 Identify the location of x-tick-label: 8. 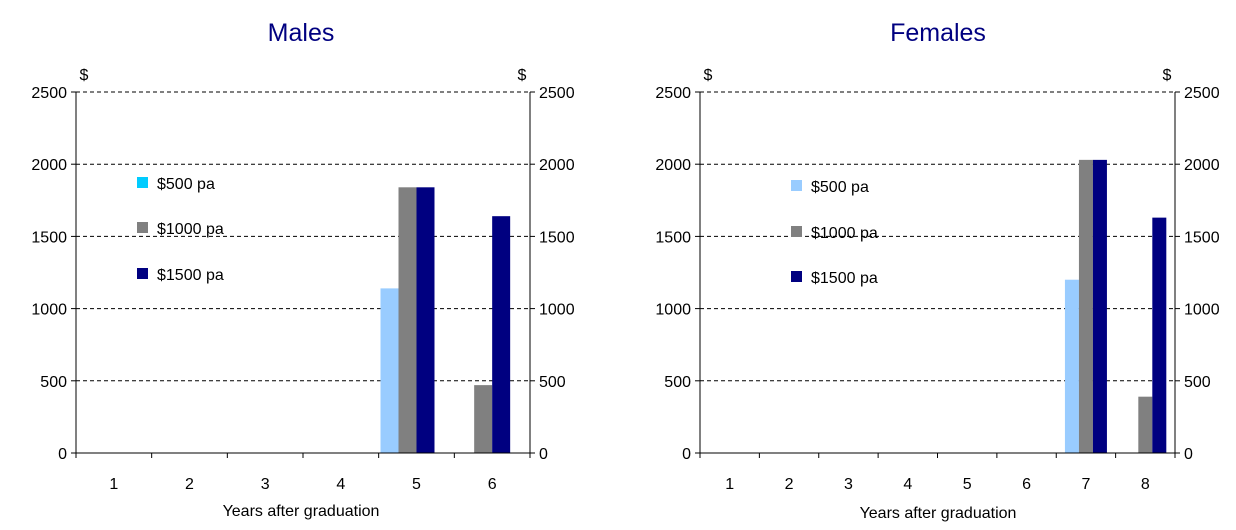
(1145, 484).